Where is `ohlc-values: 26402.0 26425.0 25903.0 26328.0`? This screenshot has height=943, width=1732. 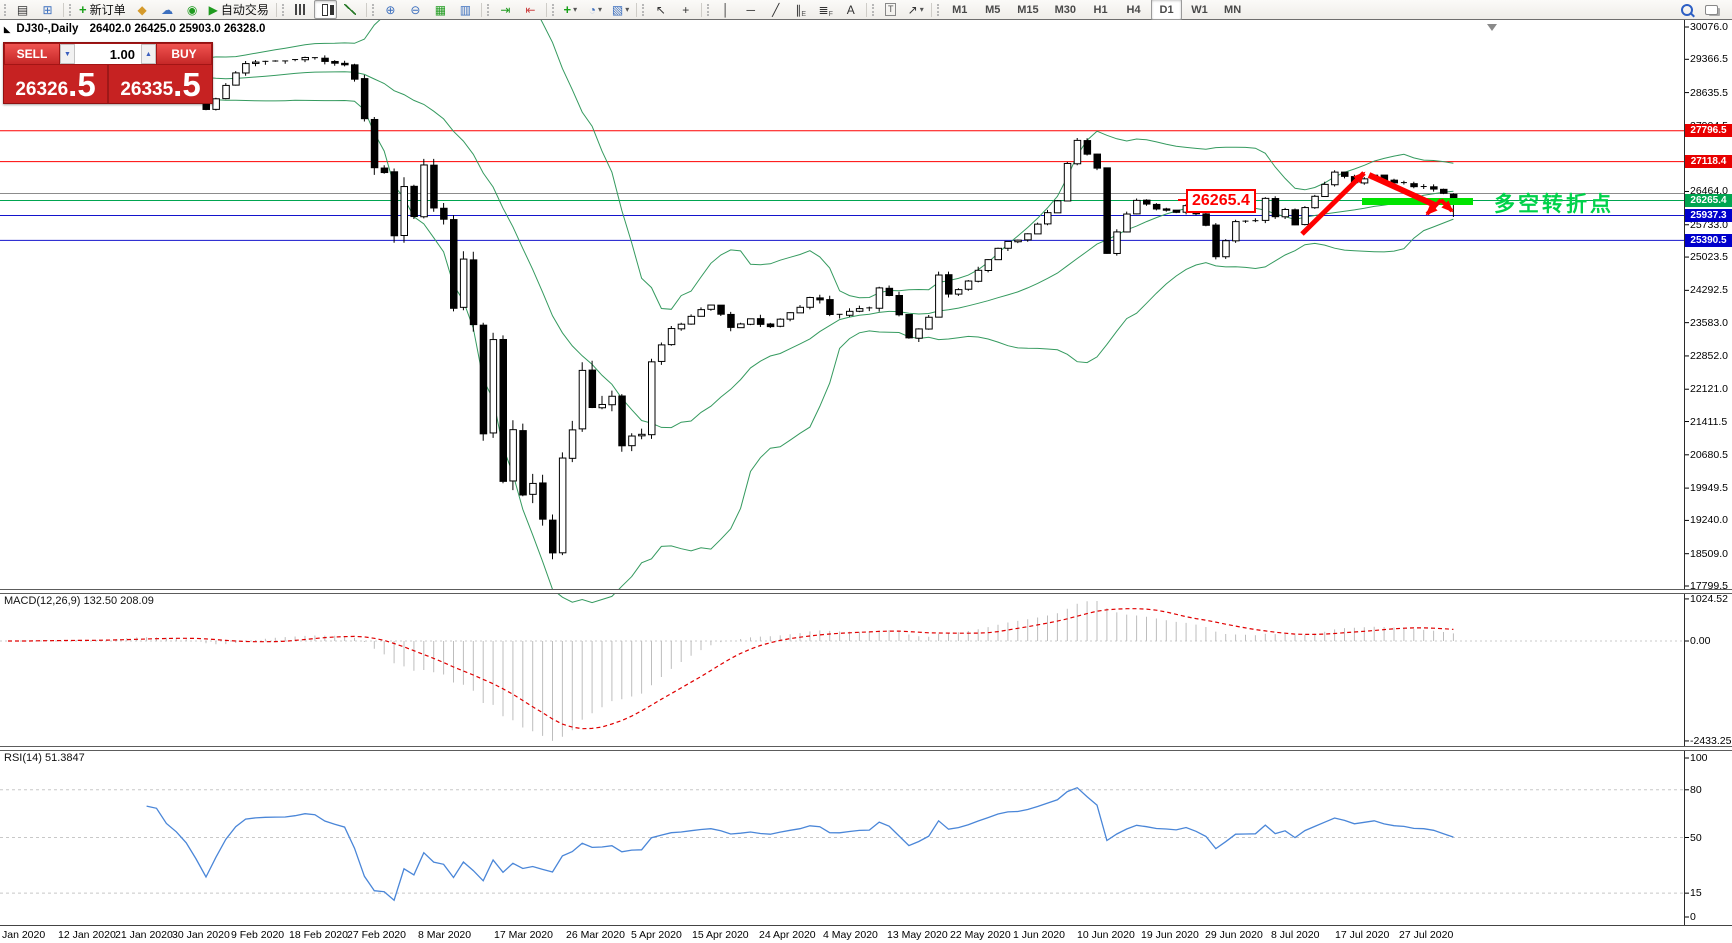
ohlc-values: 26402.0 26425.0 25903.0 26328.0 is located at coordinates (177, 29).